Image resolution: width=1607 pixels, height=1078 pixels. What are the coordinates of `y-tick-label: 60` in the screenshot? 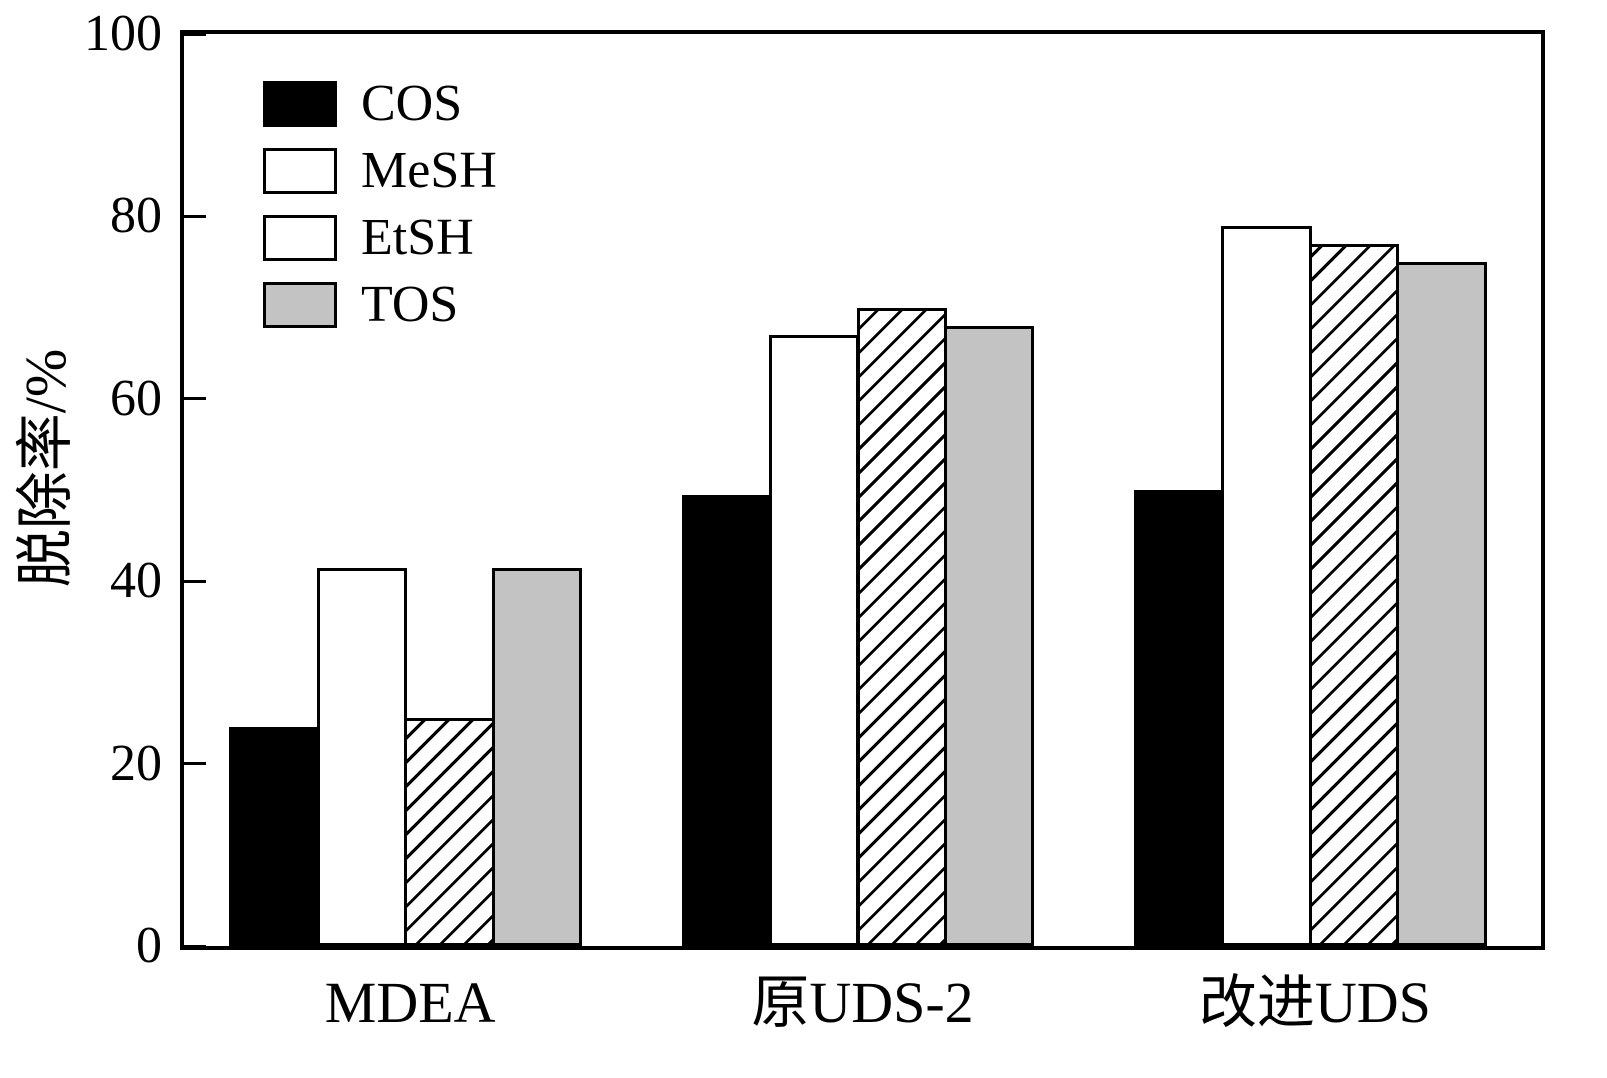 It's located at (136, 398).